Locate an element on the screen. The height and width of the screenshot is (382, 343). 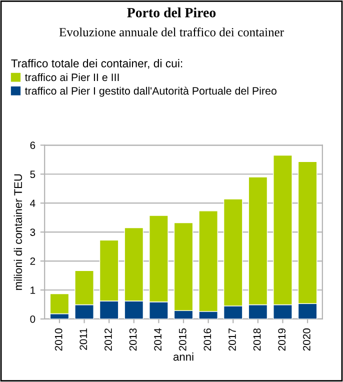
x-axis-title: anni is located at coordinates (183, 356).